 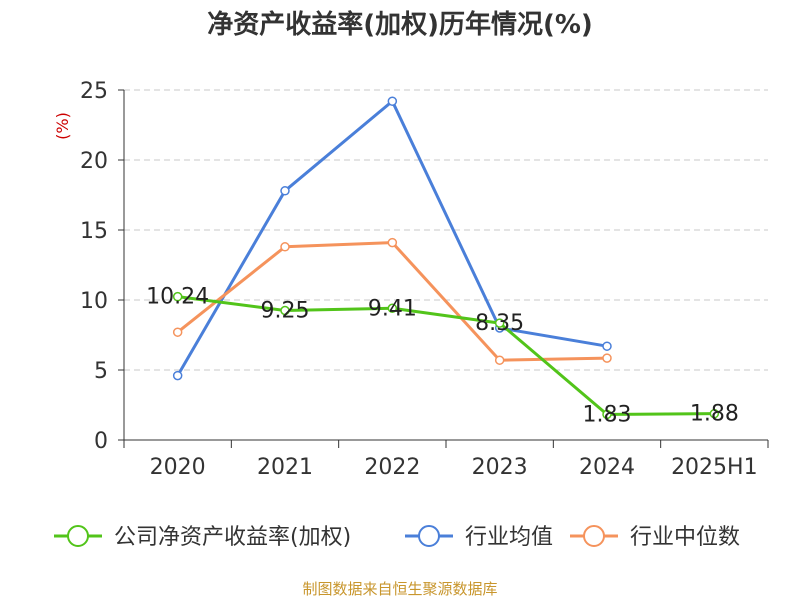 I want to click on legend-item: 行业中位数, so click(x=655, y=537).